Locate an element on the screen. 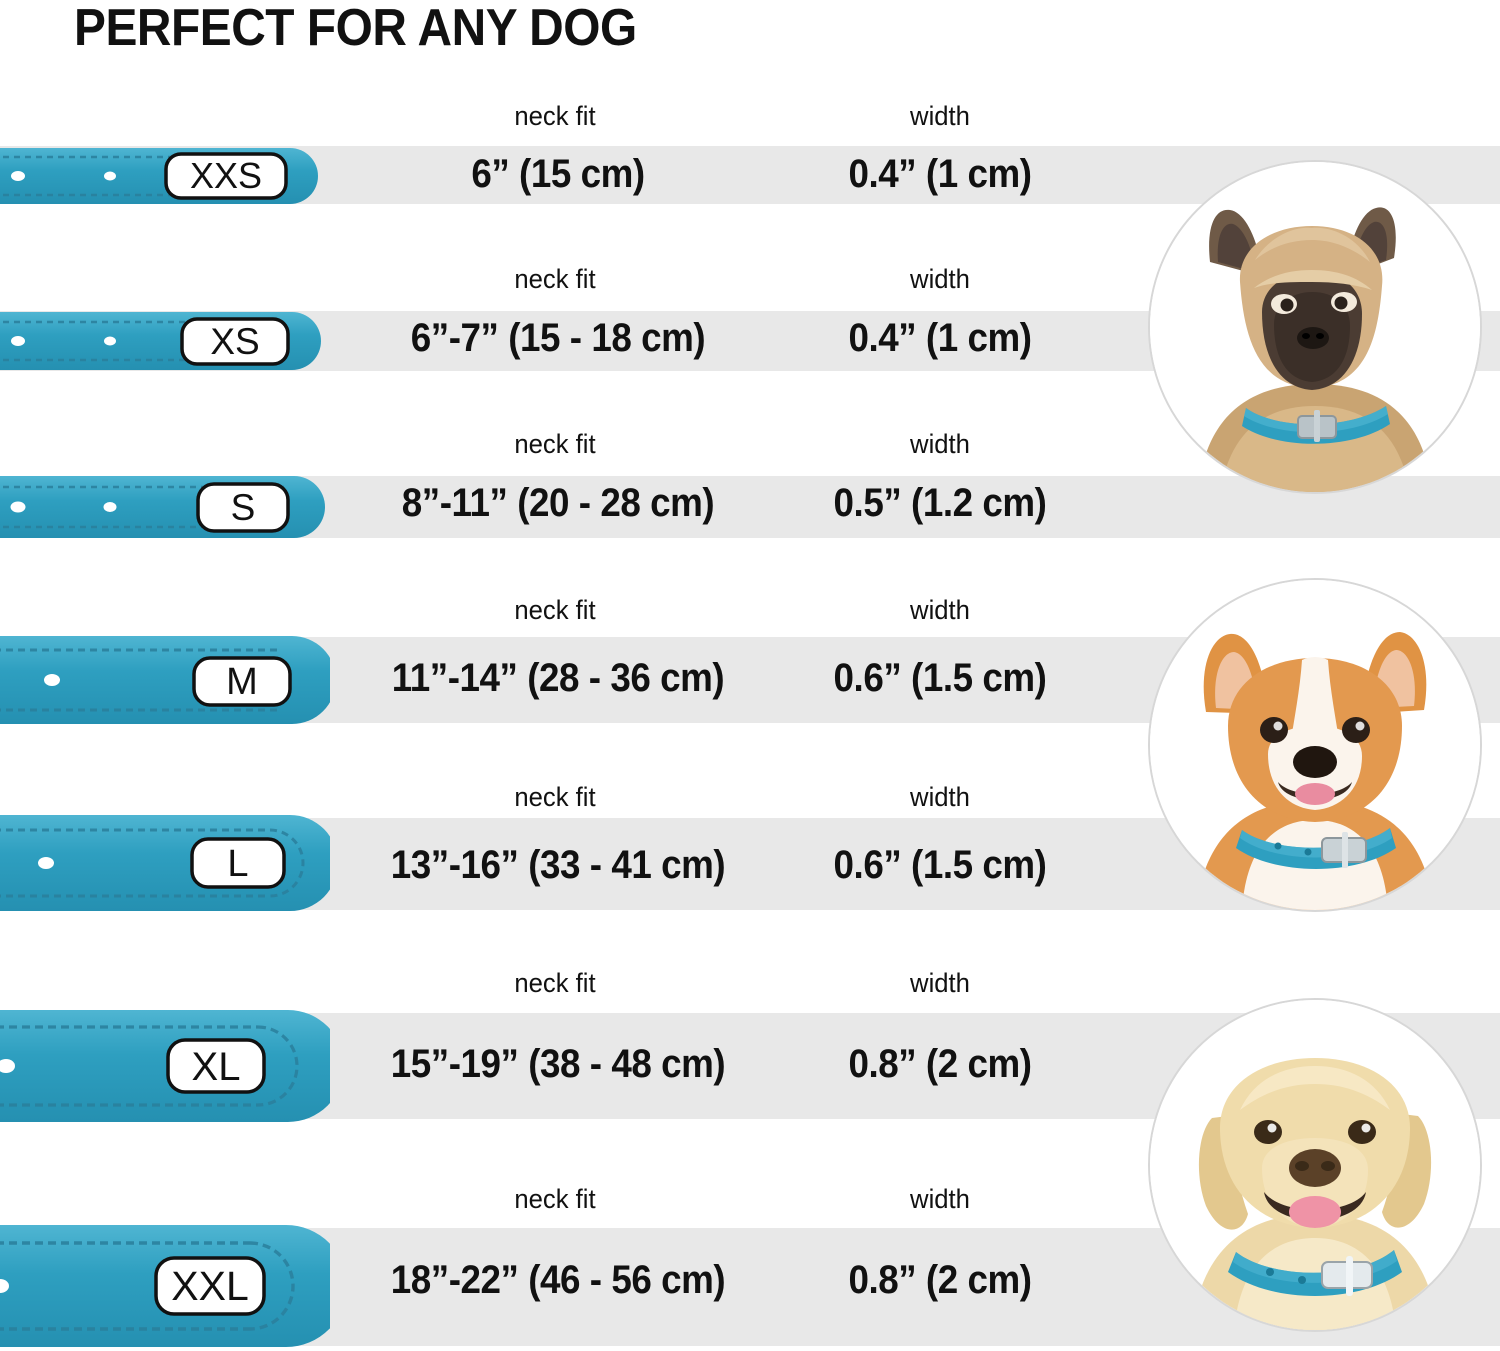 The width and height of the screenshot is (1500, 1351). collar-graphic-xl: XL is located at coordinates (165, 1066).